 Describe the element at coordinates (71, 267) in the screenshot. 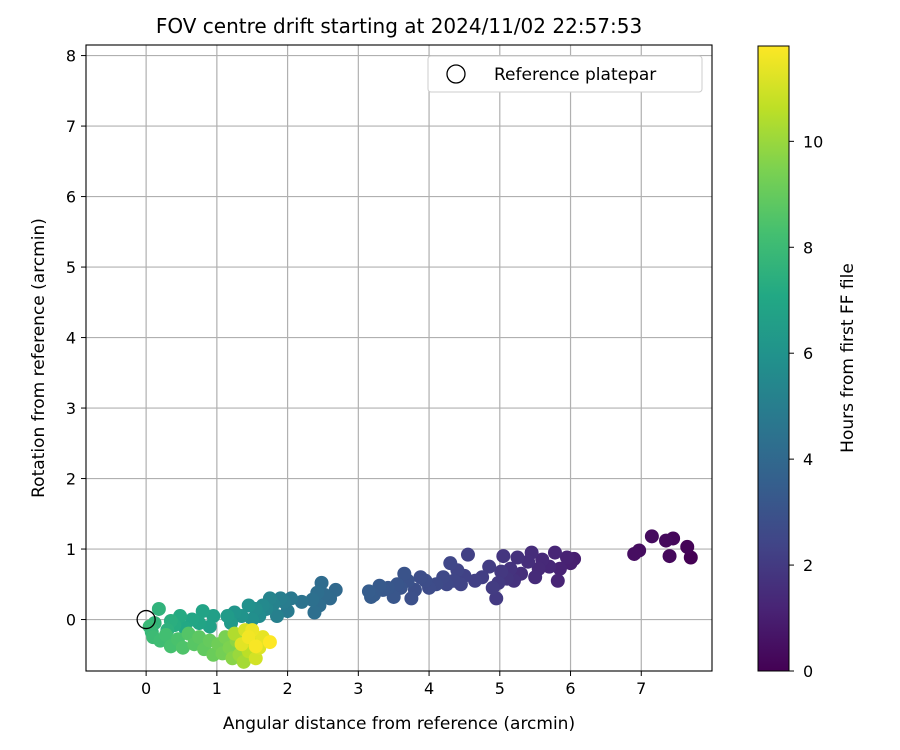

I see `y-tick-label: 5` at that location.